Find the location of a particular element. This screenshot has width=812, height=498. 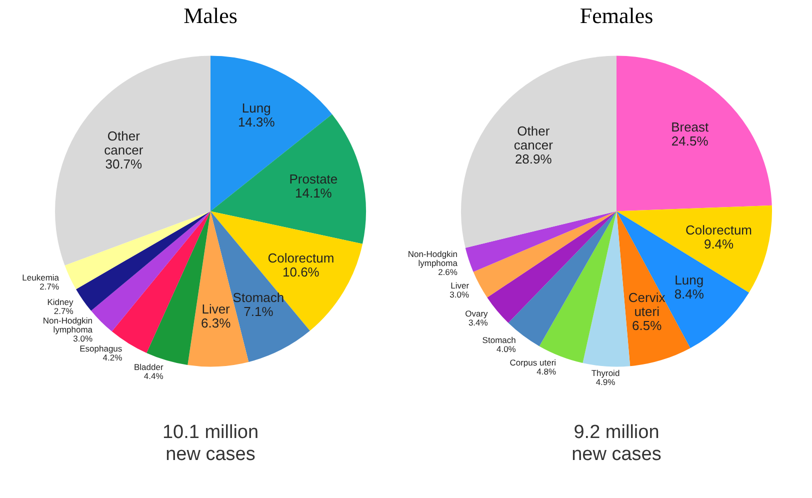

slice-label: Cervix uteri is located at coordinates (647, 305).